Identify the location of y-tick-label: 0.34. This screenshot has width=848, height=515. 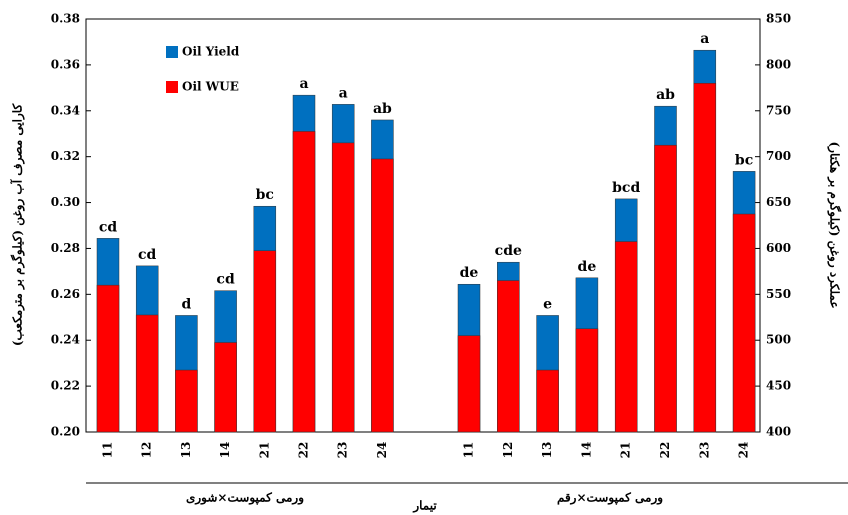
(65, 110).